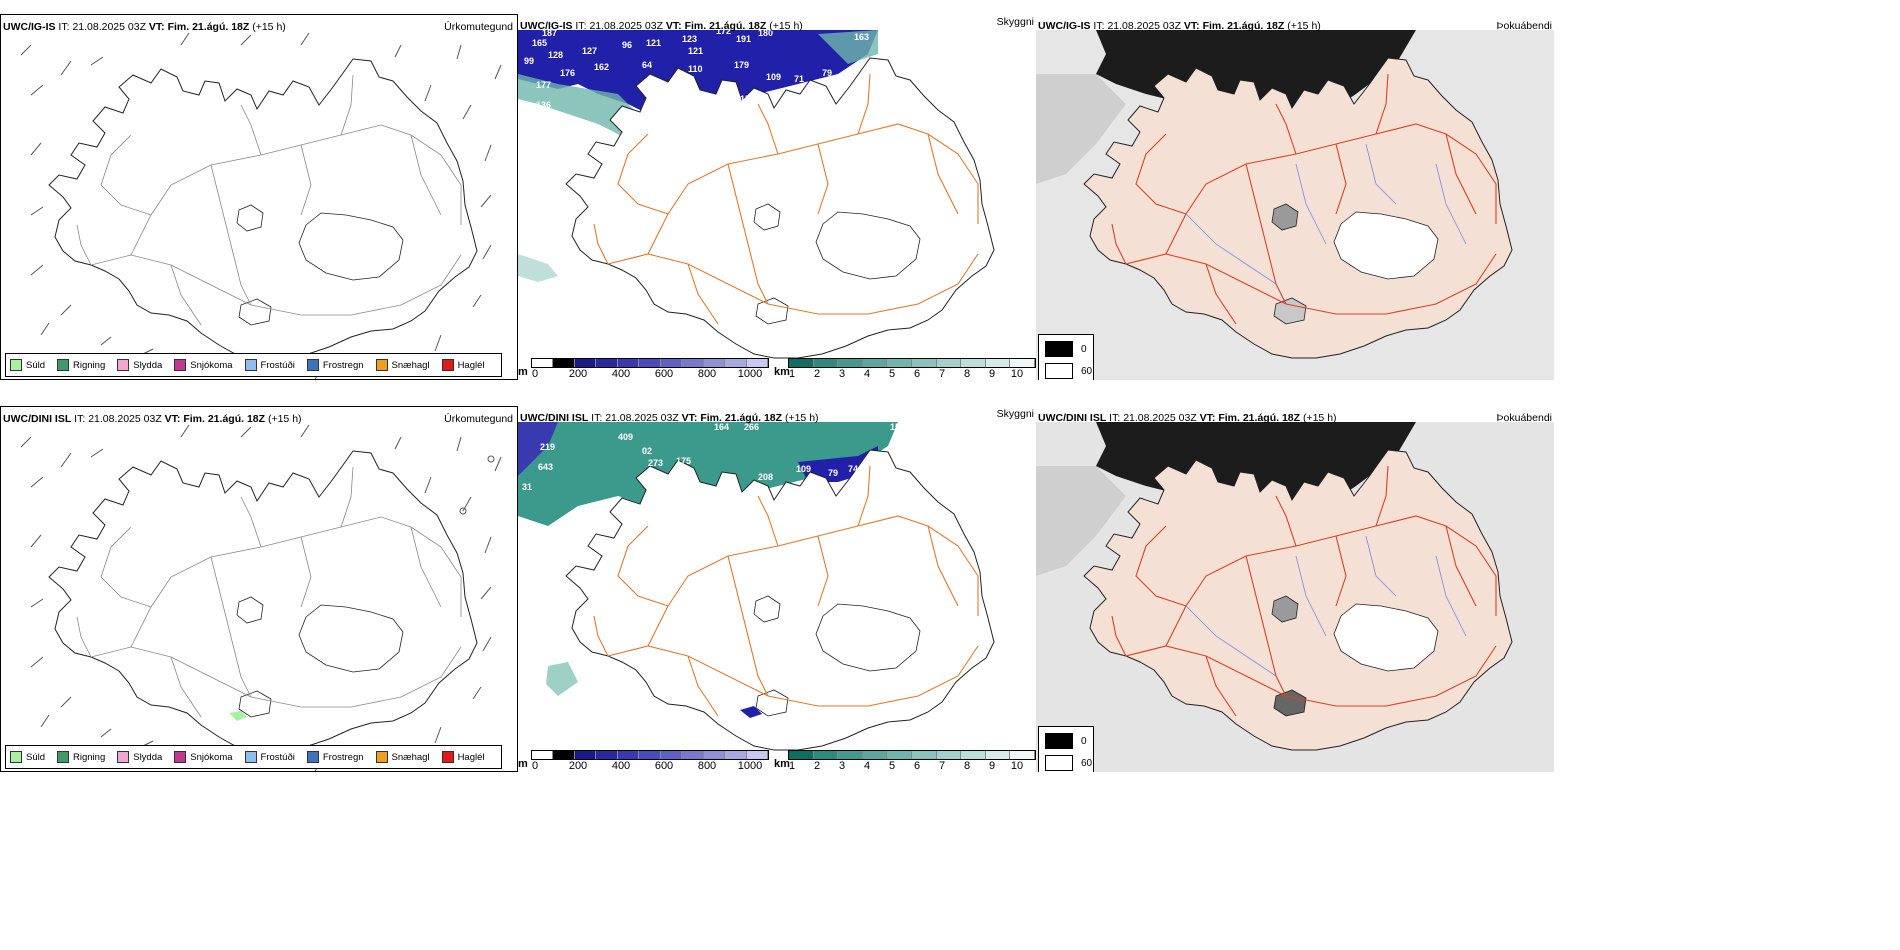 This screenshot has height=950, width=1900. I want to click on visibility-label: 71, so click(799, 79).